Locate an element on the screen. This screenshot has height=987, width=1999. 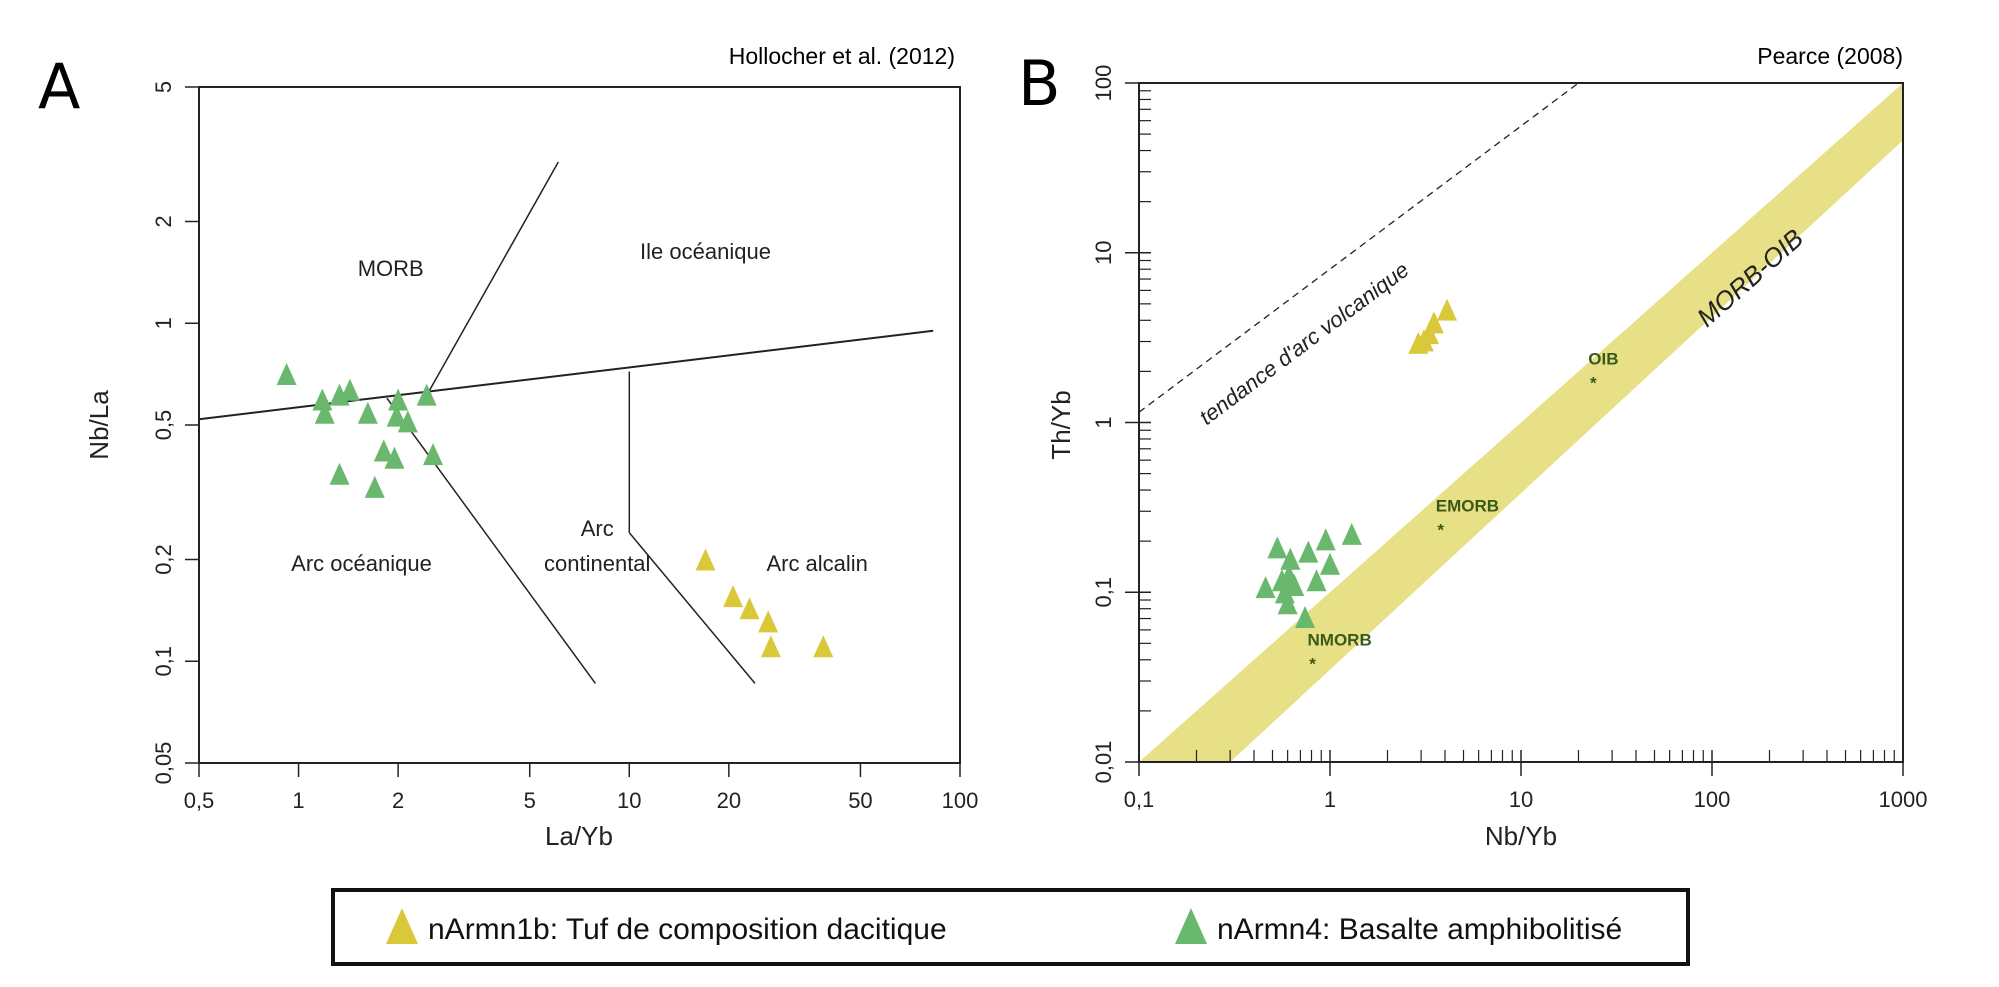
panel-a-reference: Hollocher et al. (2012) is located at coordinates (842, 56).